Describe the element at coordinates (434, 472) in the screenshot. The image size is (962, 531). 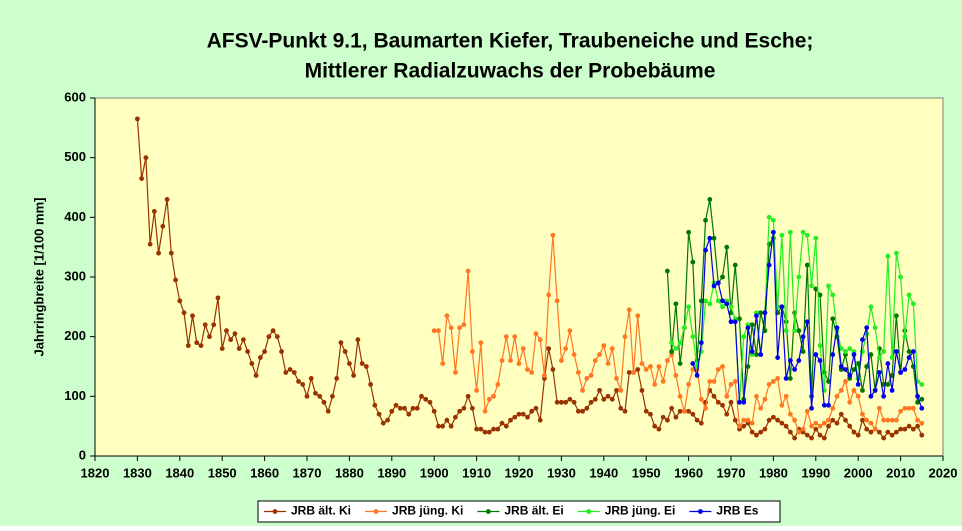
I see `x-tick-label: 1900` at that location.